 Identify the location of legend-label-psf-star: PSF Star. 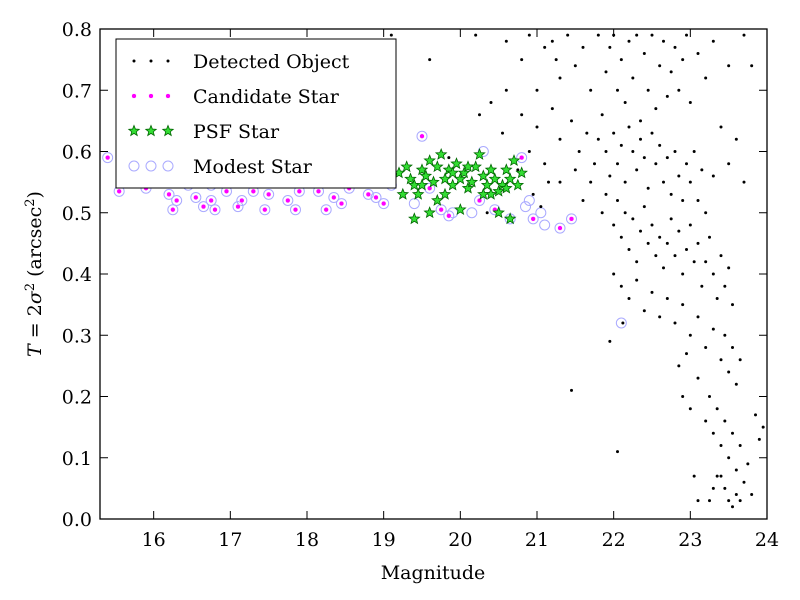
(236, 132).